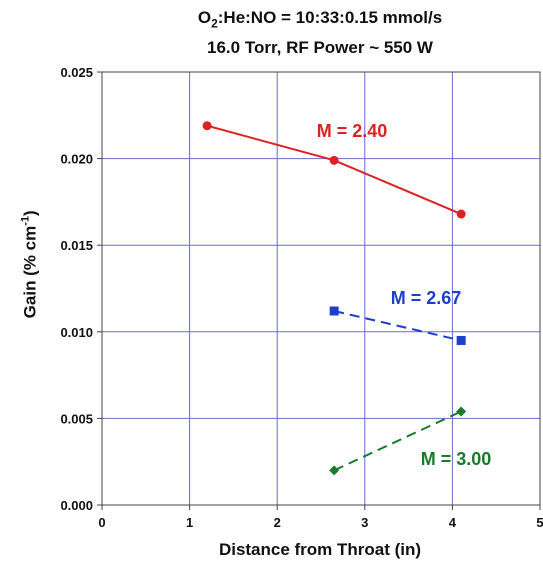  I want to click on x-tick-label: 2, so click(277, 522).